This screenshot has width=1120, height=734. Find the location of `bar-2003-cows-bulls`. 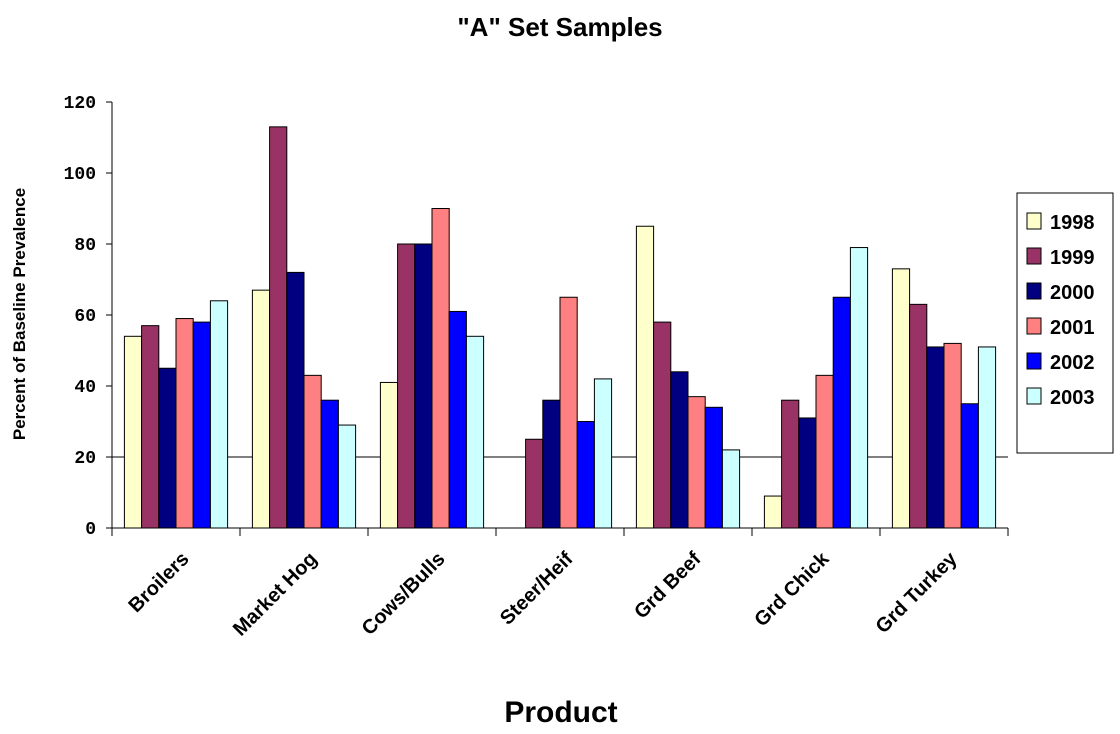

bar-2003-cows-bulls is located at coordinates (475, 432).